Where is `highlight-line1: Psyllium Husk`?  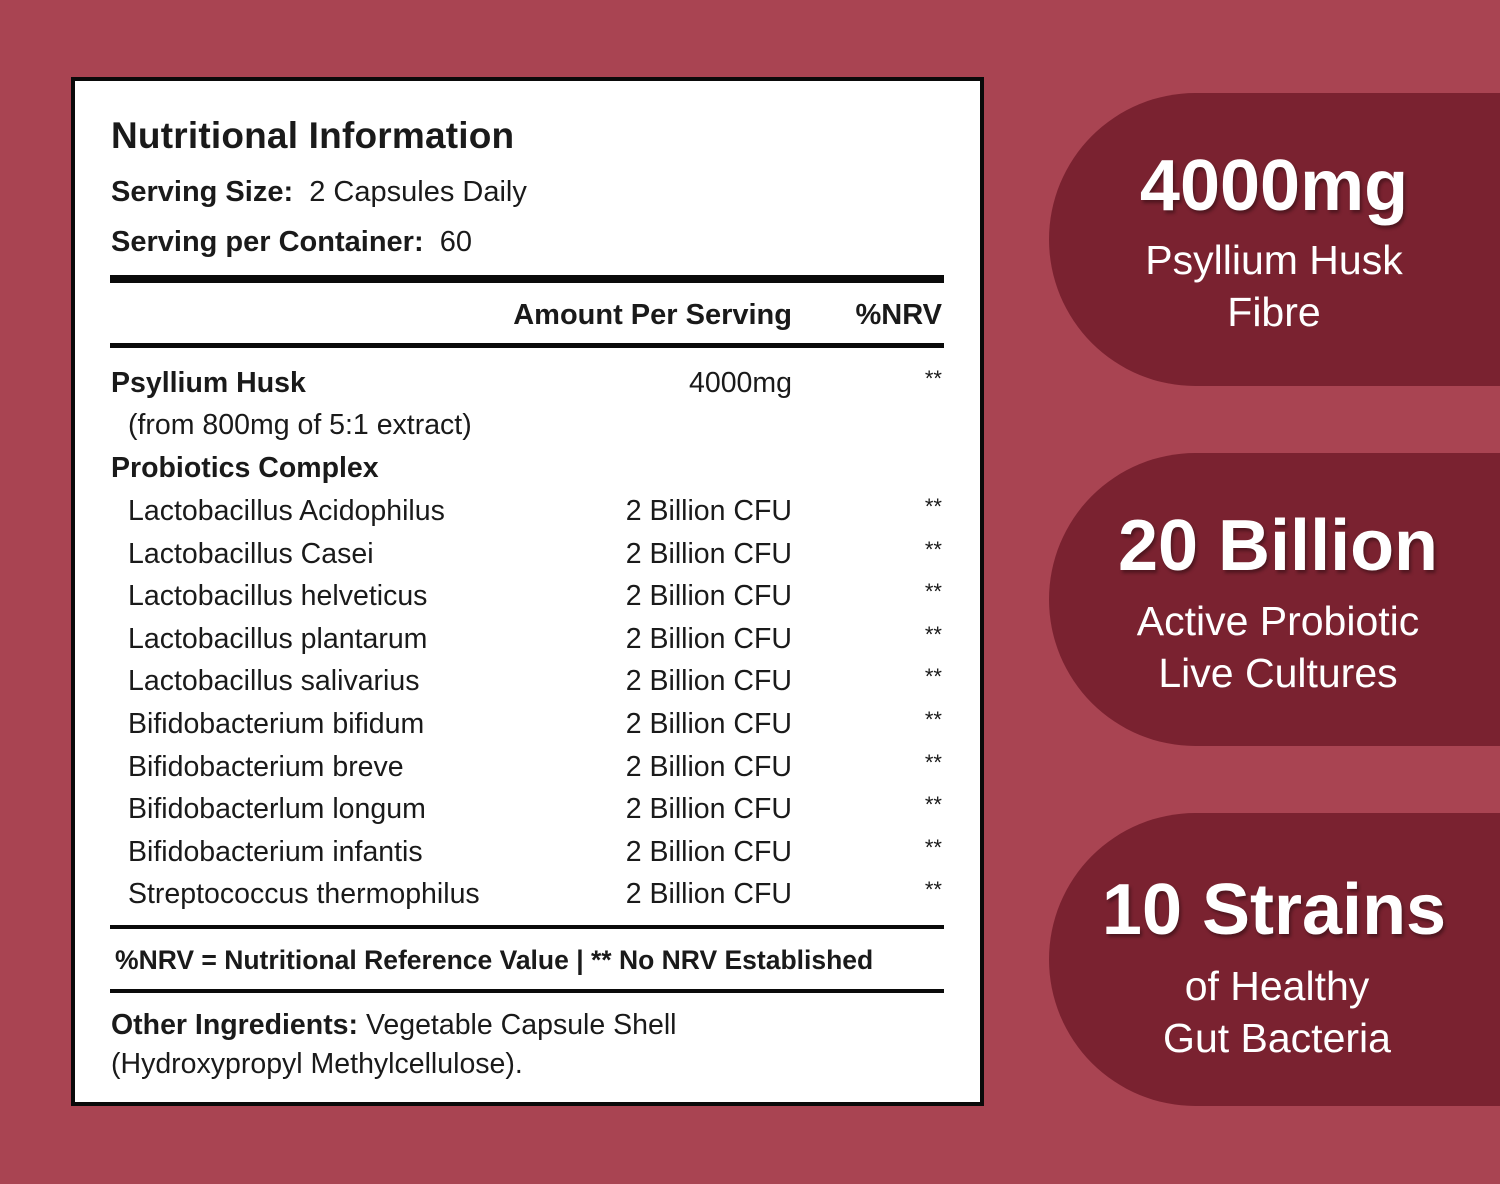 highlight-line1: Psyllium Husk is located at coordinates (1274, 260).